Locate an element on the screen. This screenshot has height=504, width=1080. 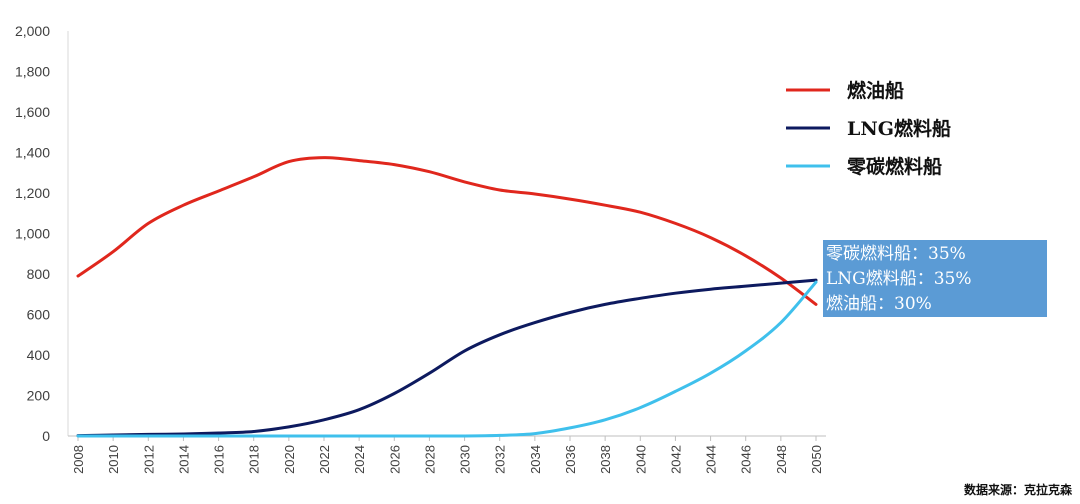
y-tick-label: 200 is located at coordinates (39, 396).